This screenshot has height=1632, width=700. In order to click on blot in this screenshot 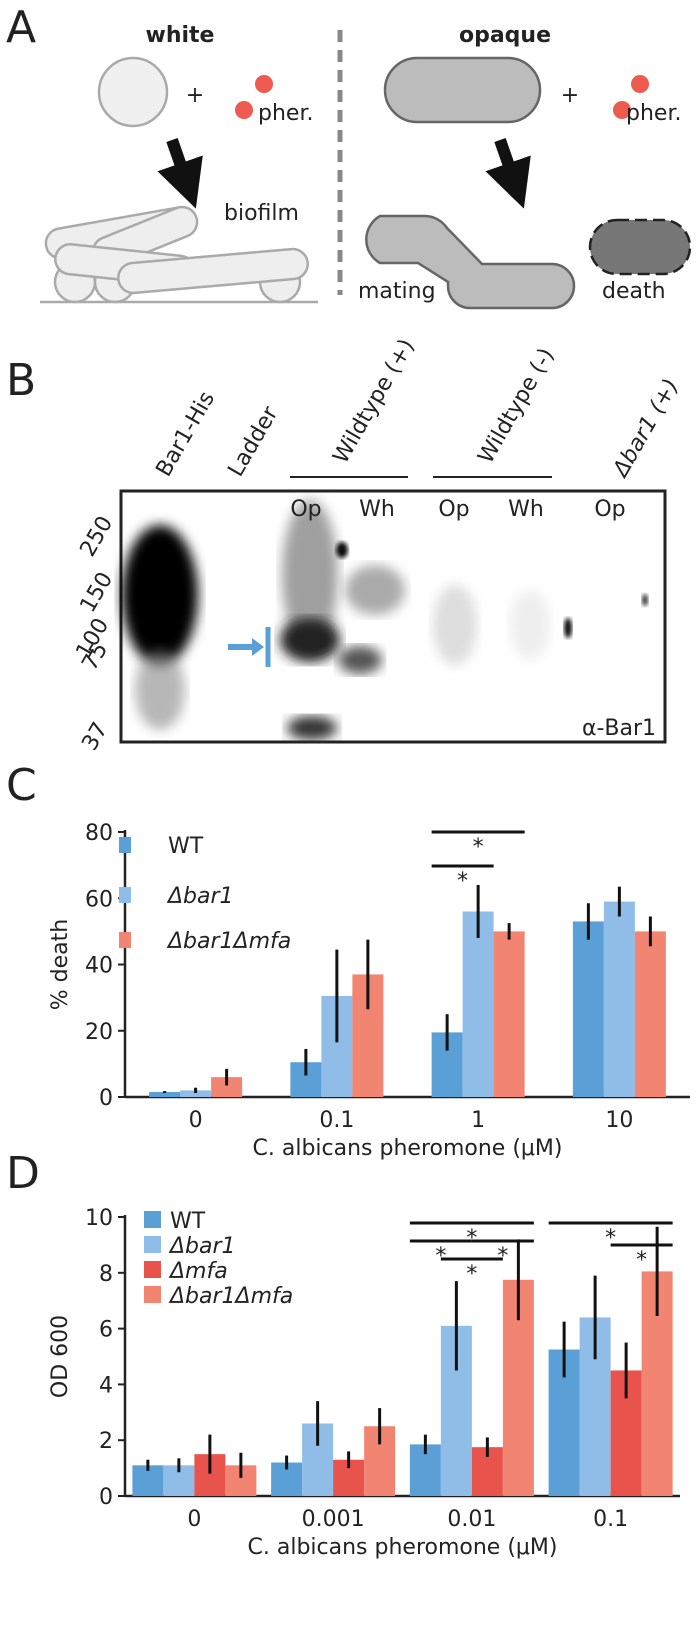, I will do `click(393, 616)`.